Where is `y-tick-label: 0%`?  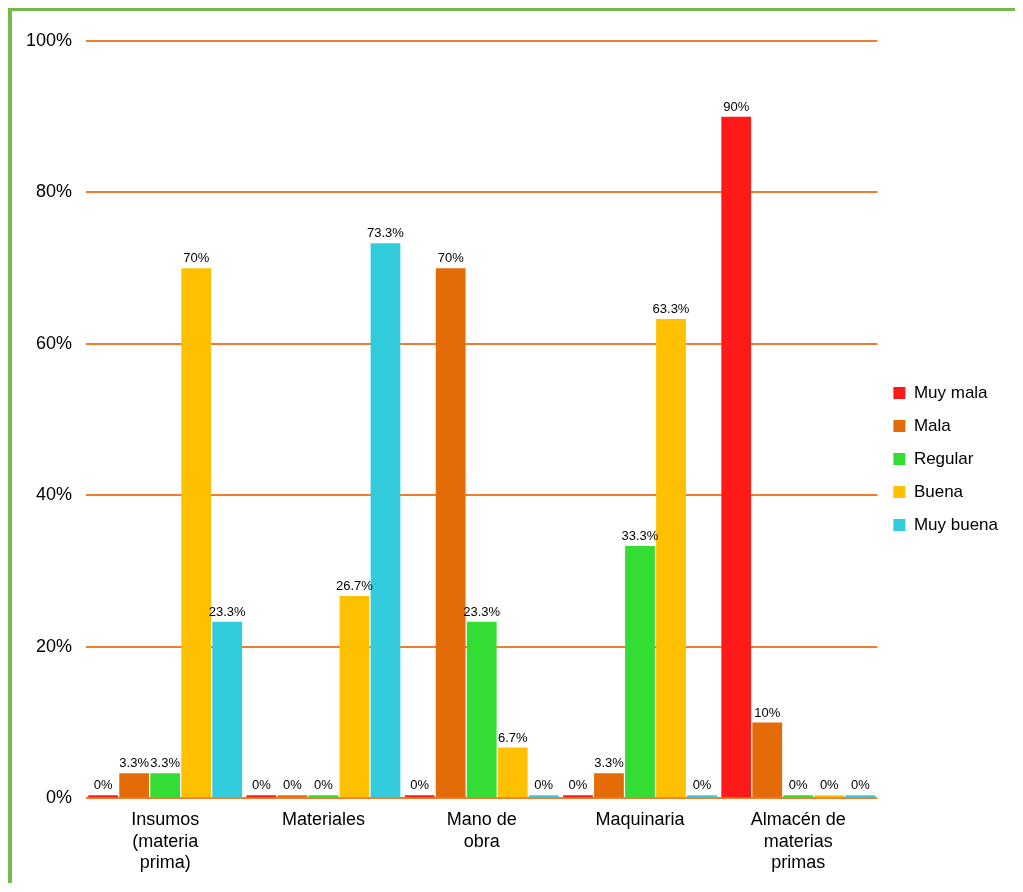 y-tick-label: 0% is located at coordinates (59, 797).